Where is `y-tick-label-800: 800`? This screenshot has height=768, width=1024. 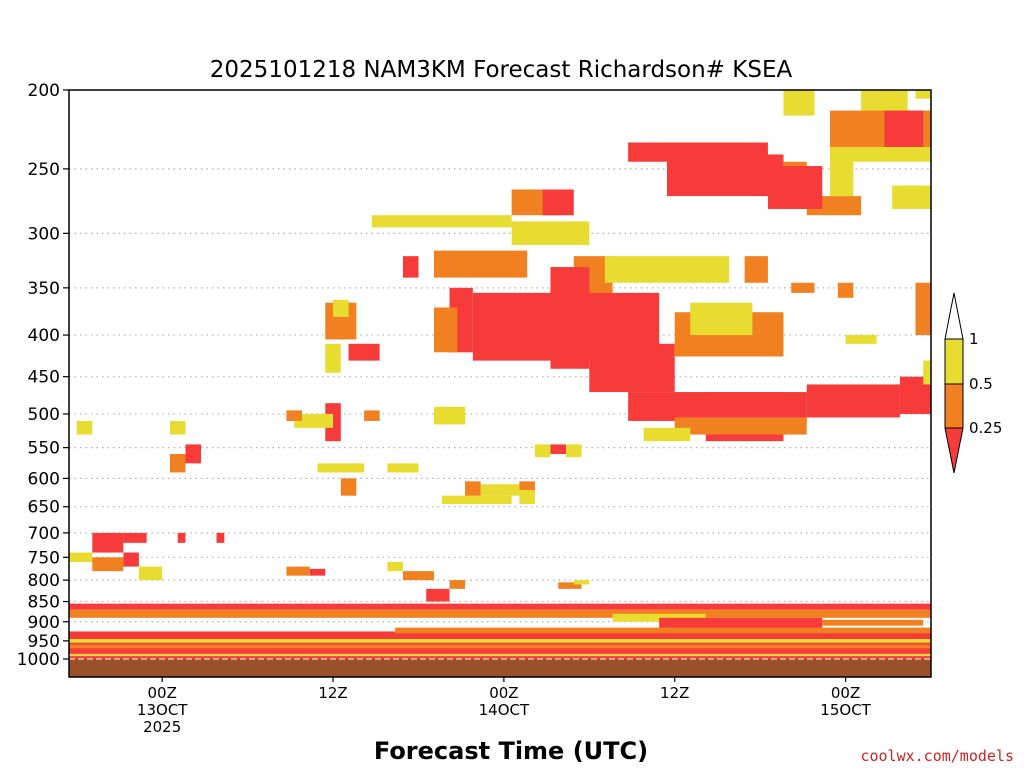
y-tick-label-800: 800 is located at coordinates (44, 581).